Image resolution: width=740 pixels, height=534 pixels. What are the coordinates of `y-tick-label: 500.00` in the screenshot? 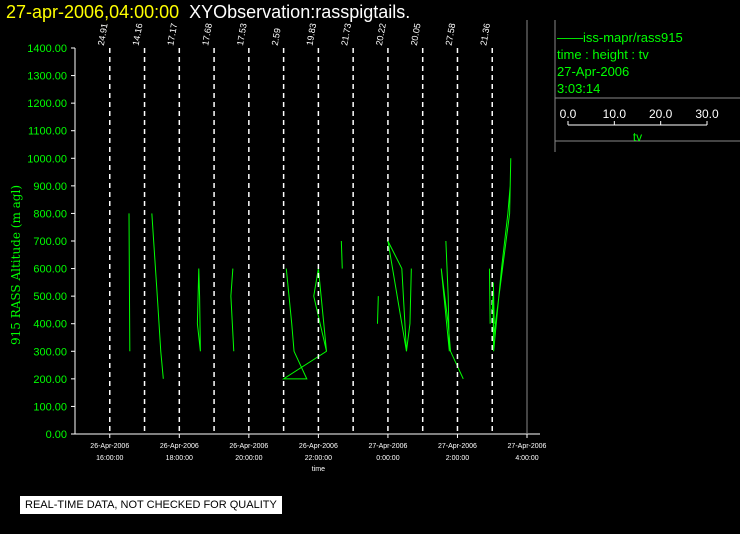 It's located at (50, 297).